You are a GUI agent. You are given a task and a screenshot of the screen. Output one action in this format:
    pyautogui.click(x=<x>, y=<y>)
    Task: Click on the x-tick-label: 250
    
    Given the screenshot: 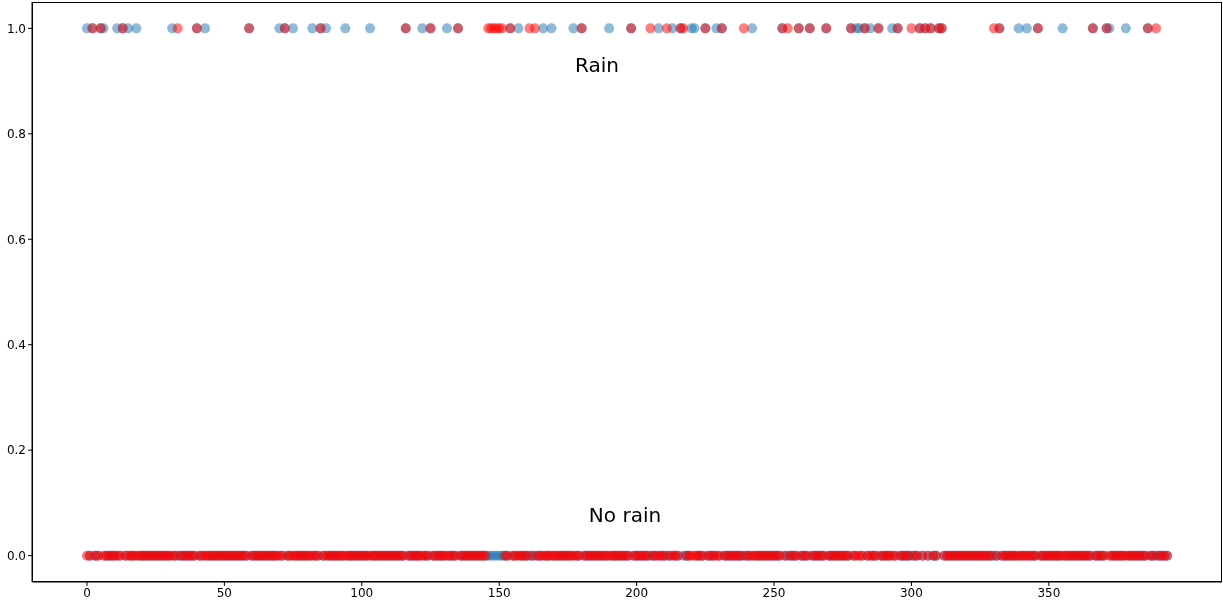 What is the action you would take?
    pyautogui.click(x=774, y=592)
    